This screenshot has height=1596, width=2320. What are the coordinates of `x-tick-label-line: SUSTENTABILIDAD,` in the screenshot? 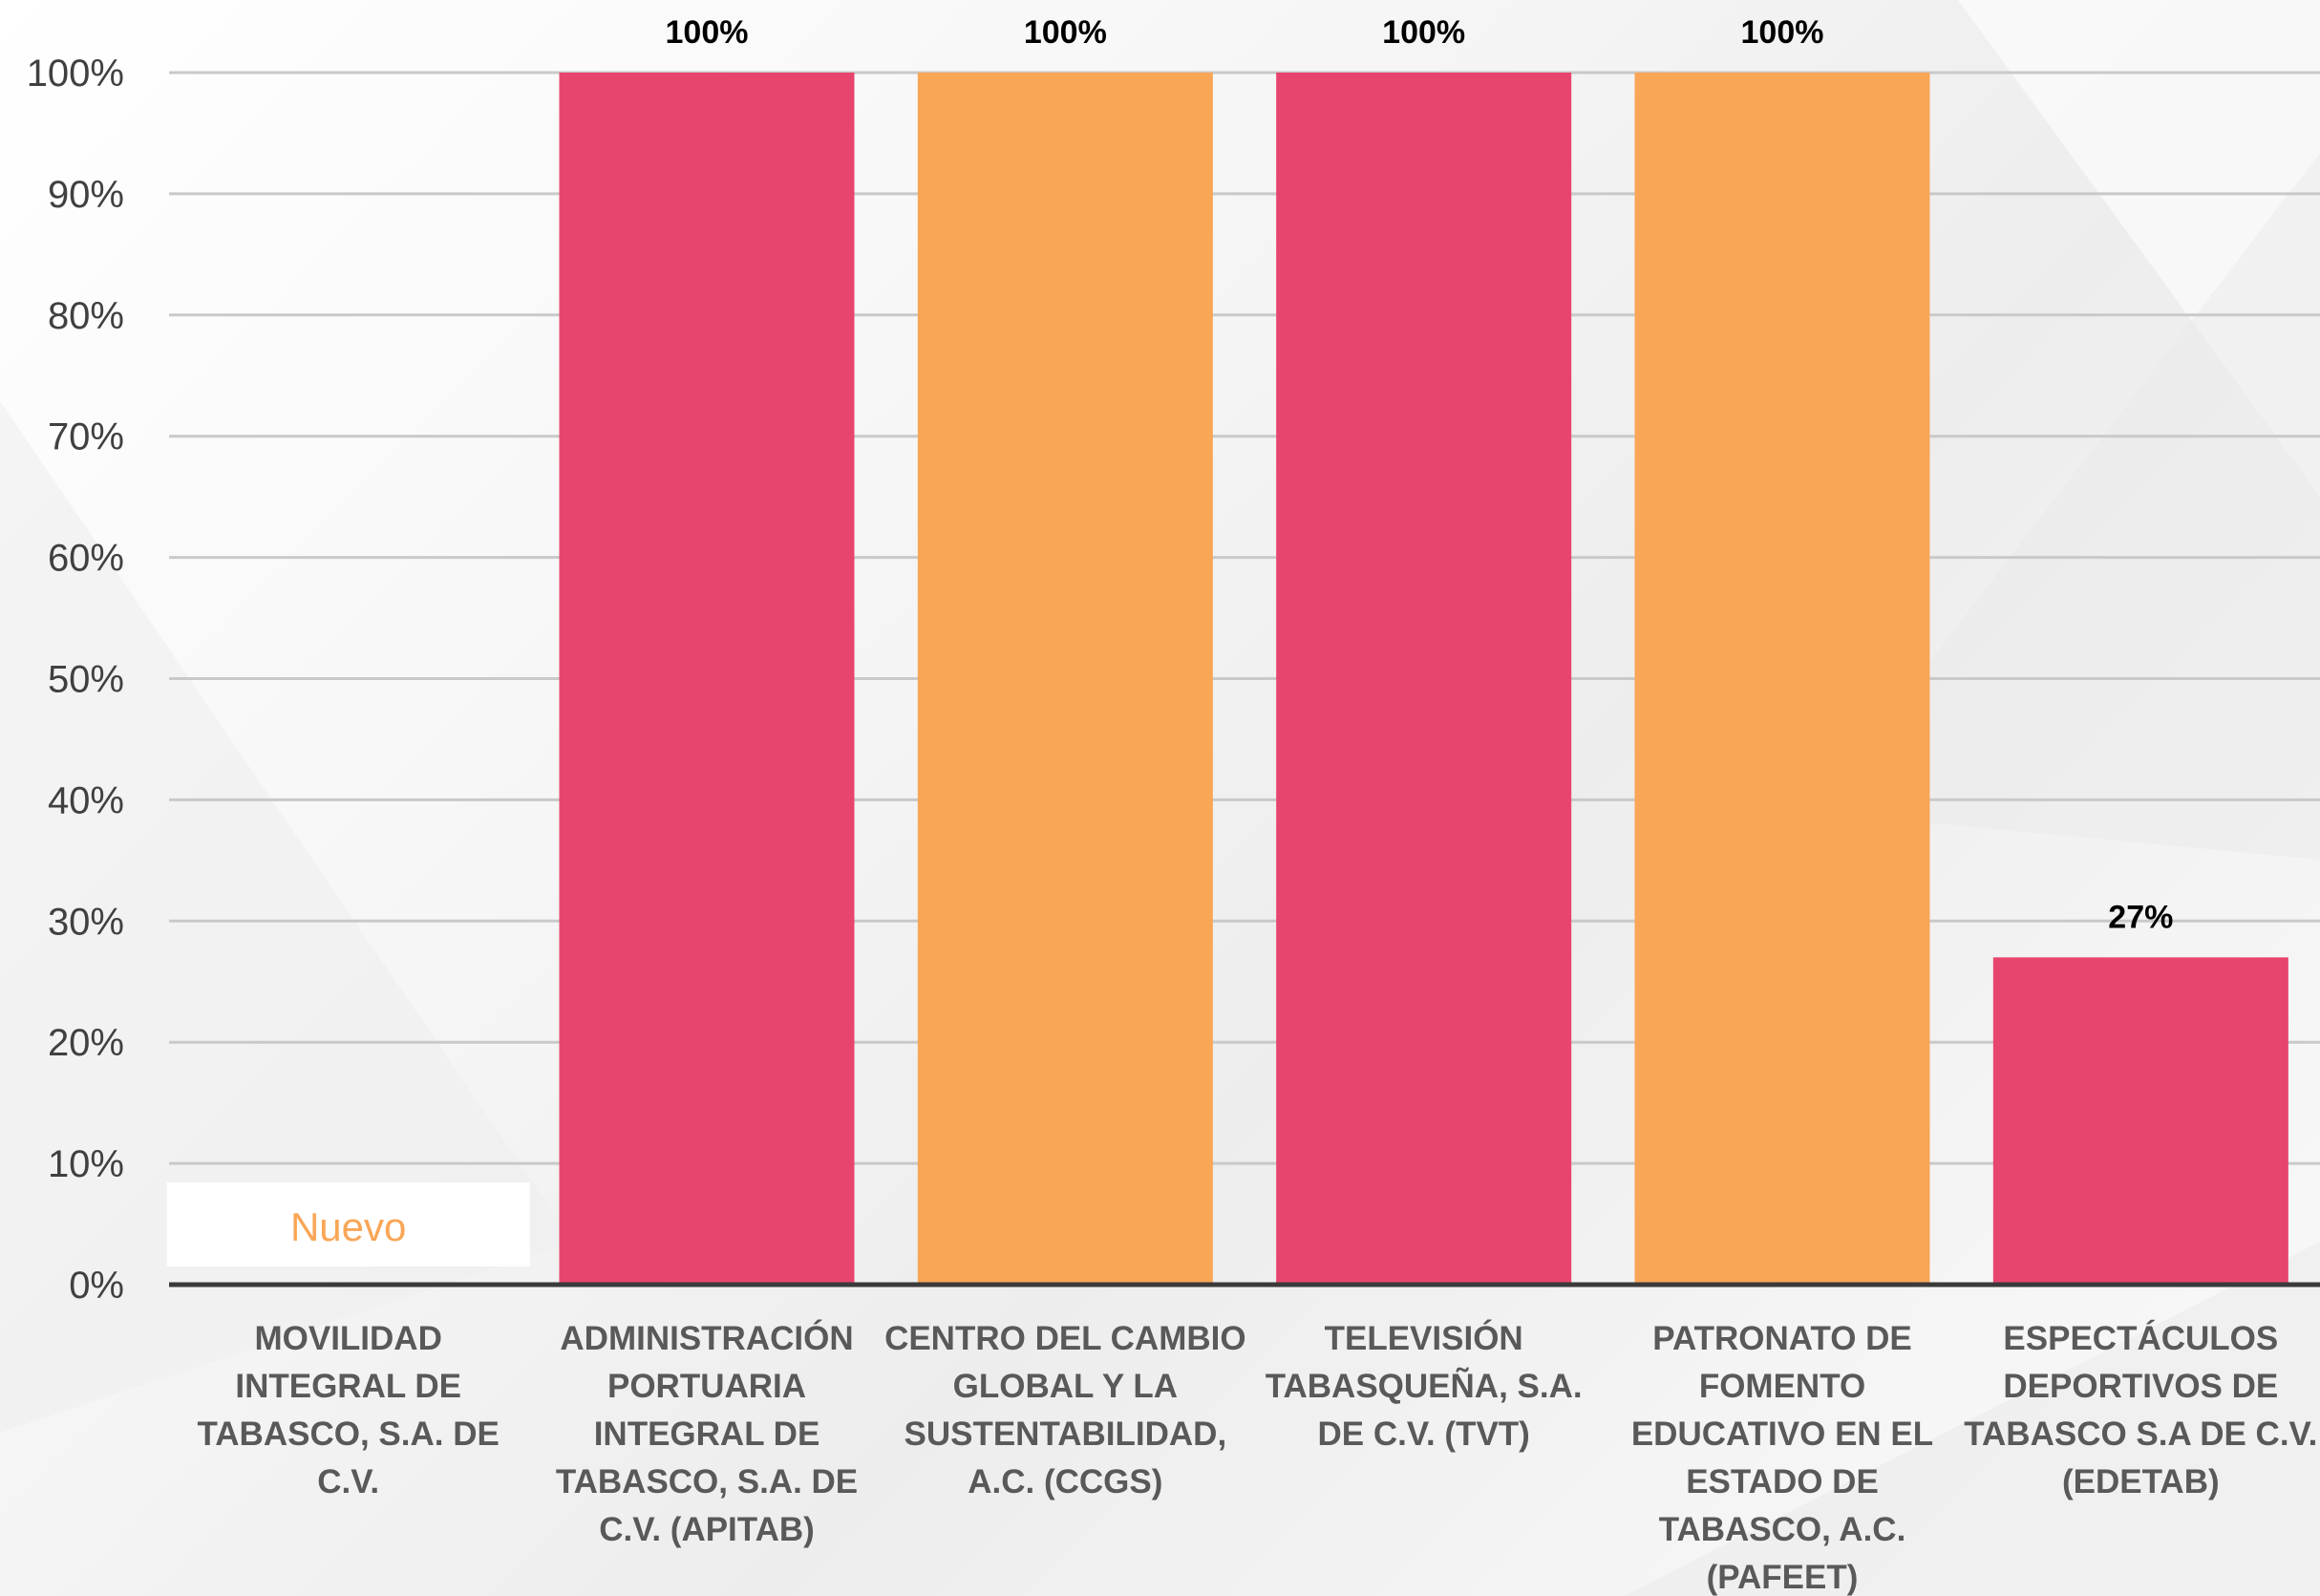 It's located at (1065, 1434).